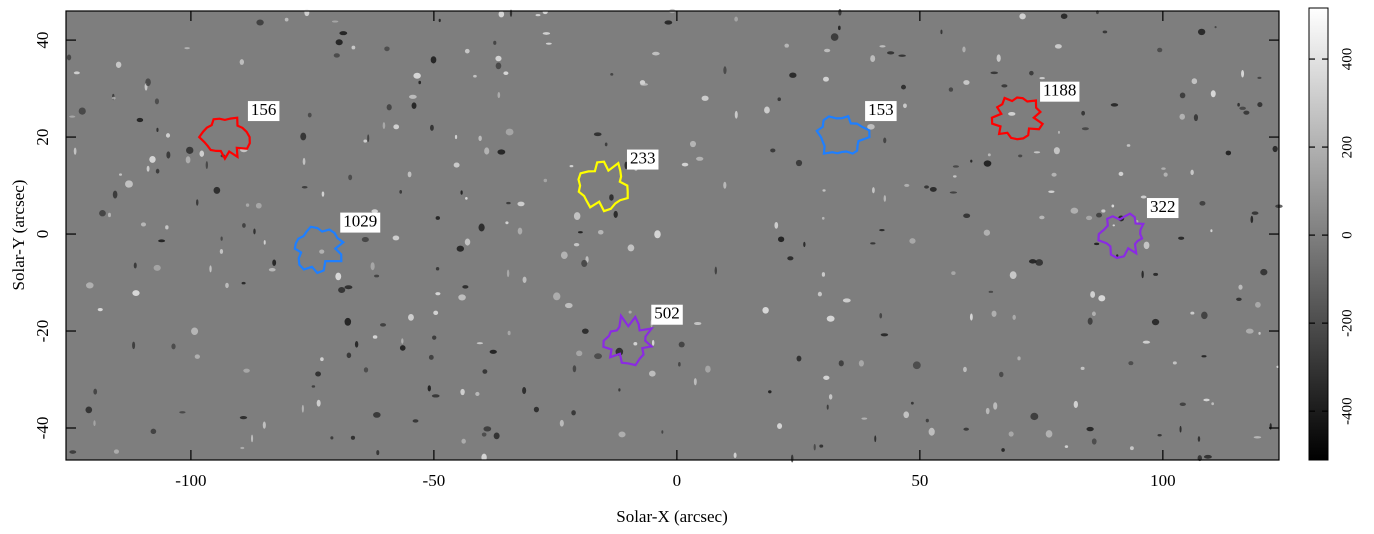  I want to click on colorbar-tick-label: 400, so click(1347, 59).